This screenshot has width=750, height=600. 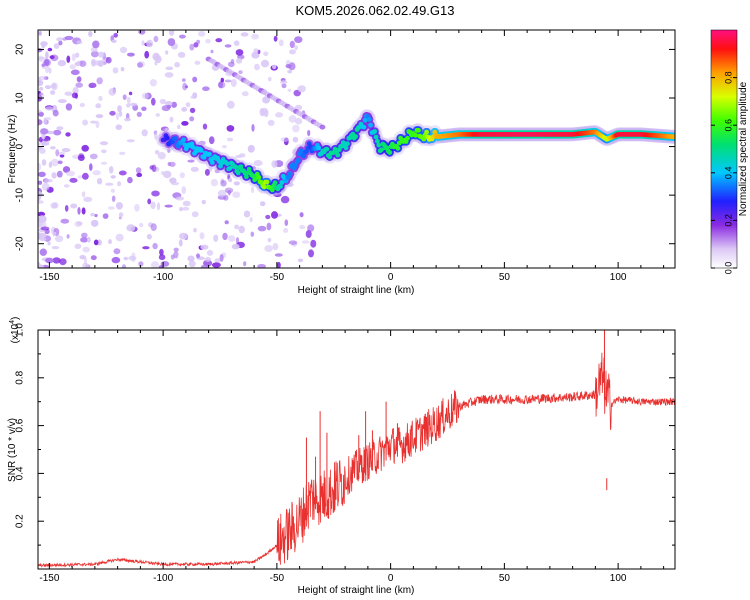 I want to click on x-tick-label: -150, so click(x=49, y=578).